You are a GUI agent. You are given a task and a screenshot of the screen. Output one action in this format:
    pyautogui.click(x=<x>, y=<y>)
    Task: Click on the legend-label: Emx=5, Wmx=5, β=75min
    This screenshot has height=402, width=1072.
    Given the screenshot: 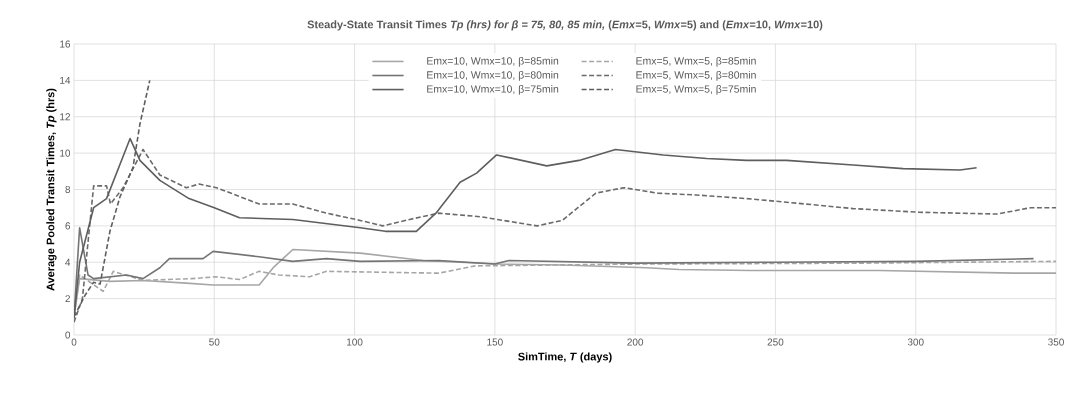 What is the action you would take?
    pyautogui.click(x=696, y=90)
    